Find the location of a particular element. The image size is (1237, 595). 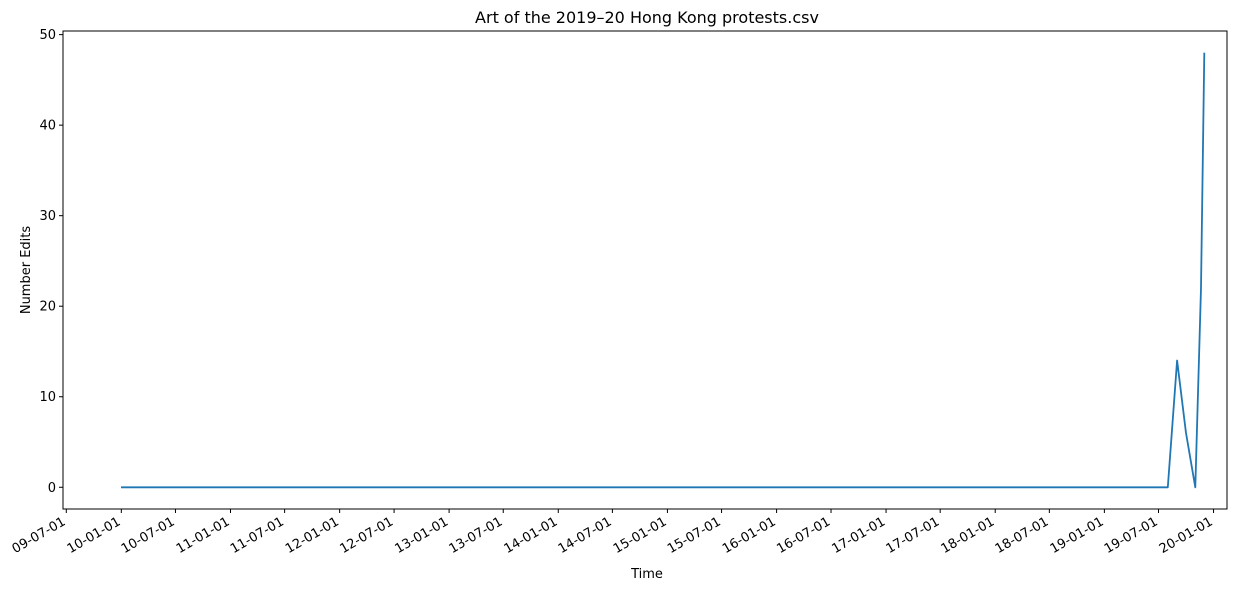

x-tick-label: 18-07-01 is located at coordinates (1022, 535).